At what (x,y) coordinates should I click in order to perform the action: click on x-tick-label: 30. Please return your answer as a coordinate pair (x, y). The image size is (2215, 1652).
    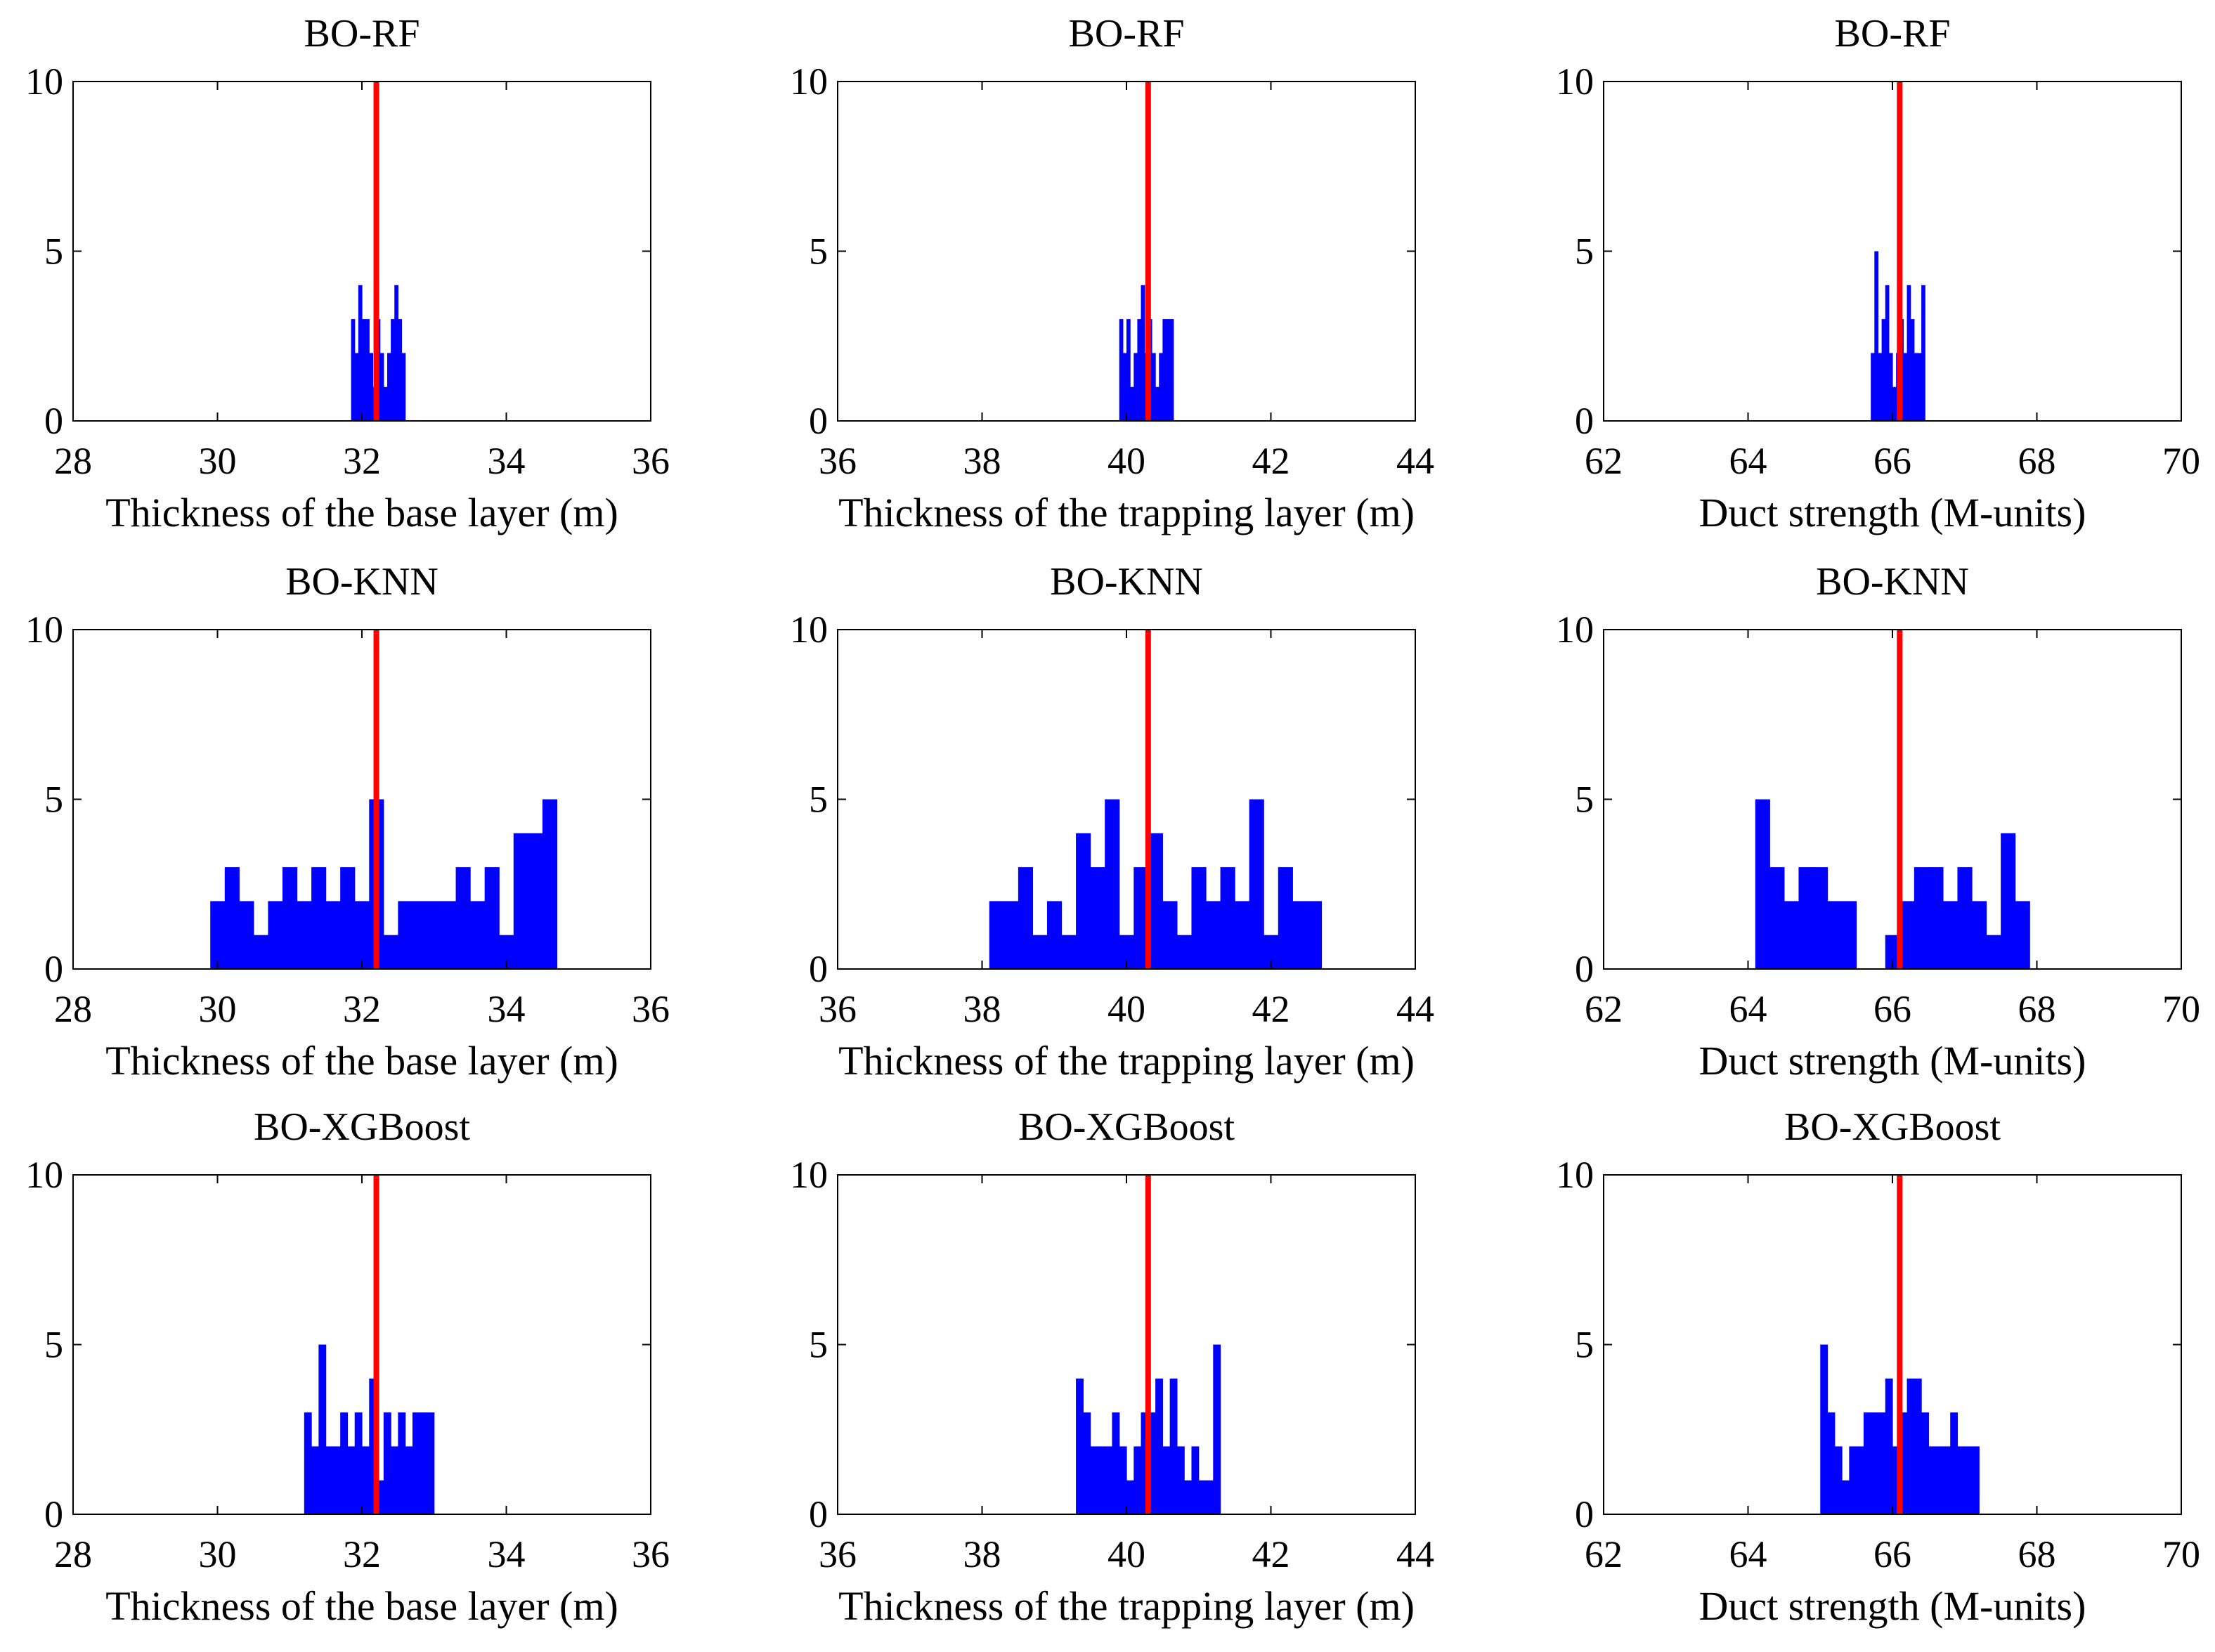
    Looking at the image, I should click on (218, 1554).